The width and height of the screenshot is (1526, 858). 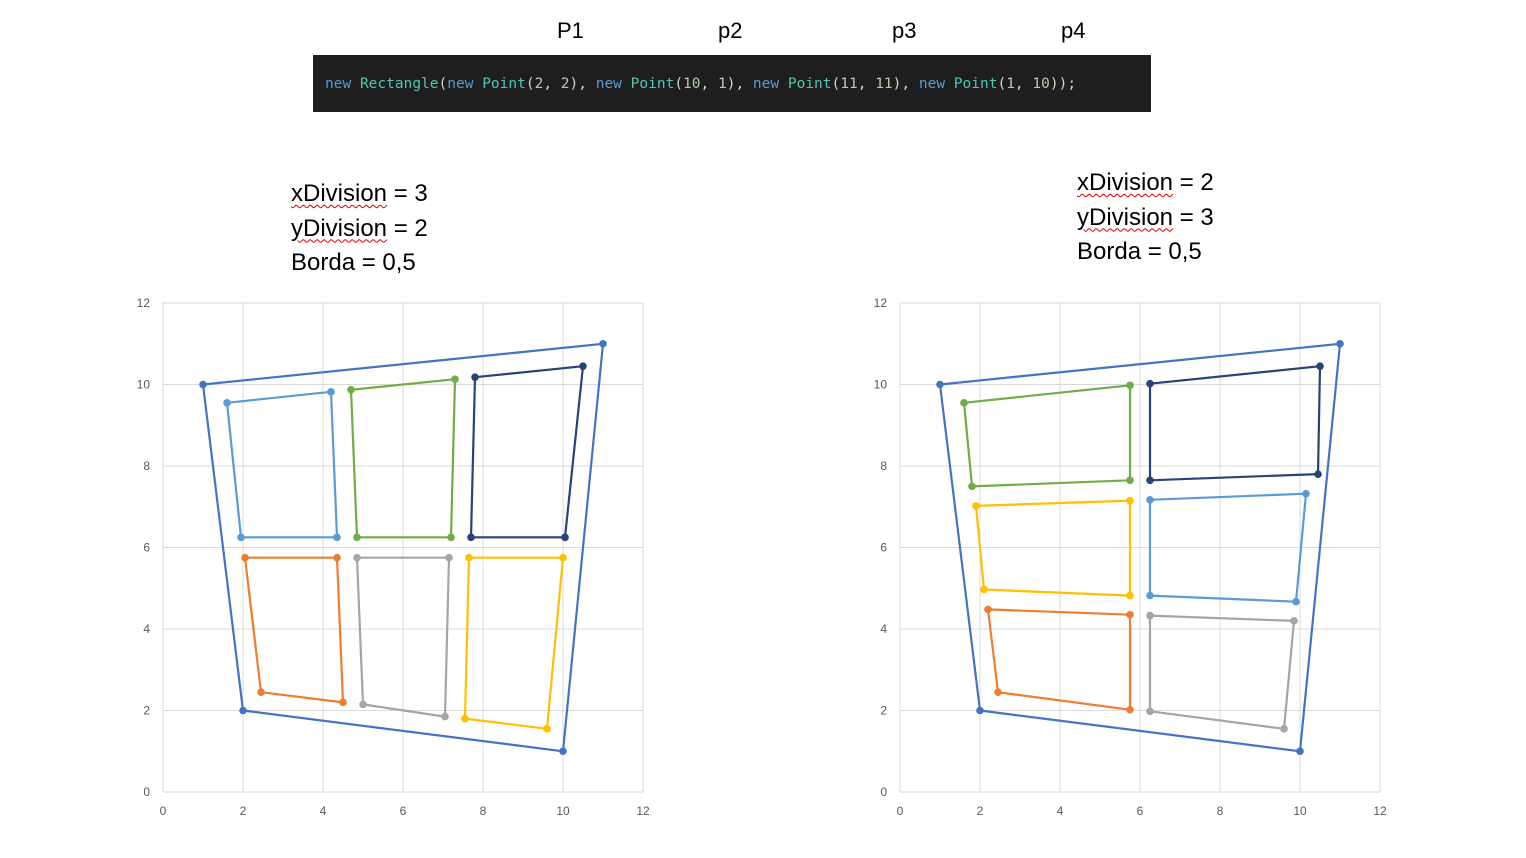 I want to click on y-division-line: yDivision = 3, so click(x=1145, y=218).